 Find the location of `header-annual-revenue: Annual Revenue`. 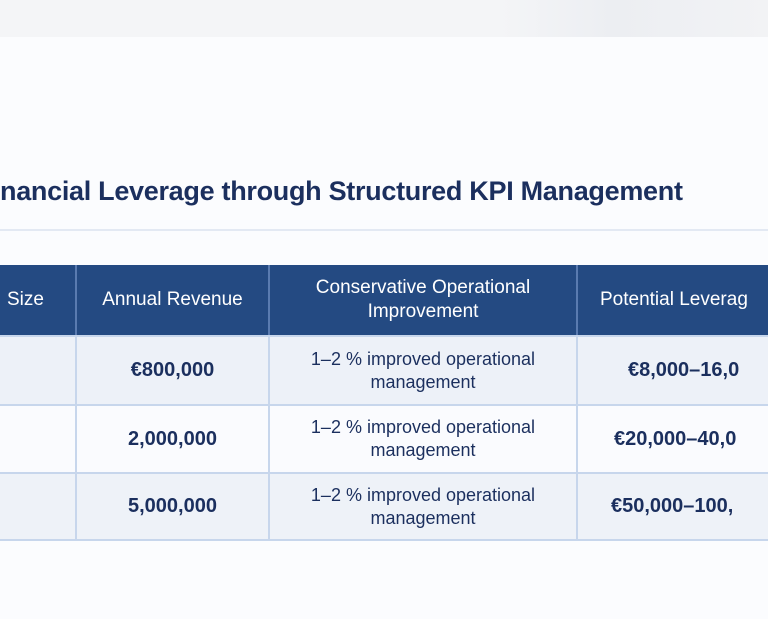

header-annual-revenue: Annual Revenue is located at coordinates (173, 300).